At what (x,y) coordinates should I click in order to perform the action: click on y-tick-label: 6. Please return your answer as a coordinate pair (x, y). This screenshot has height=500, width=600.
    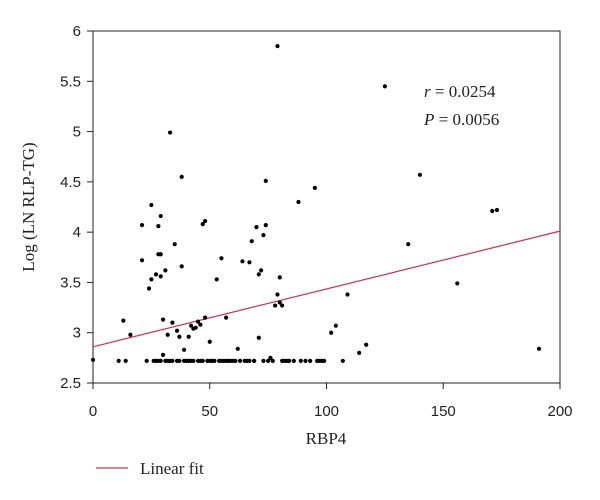
    Looking at the image, I should click on (77, 31).